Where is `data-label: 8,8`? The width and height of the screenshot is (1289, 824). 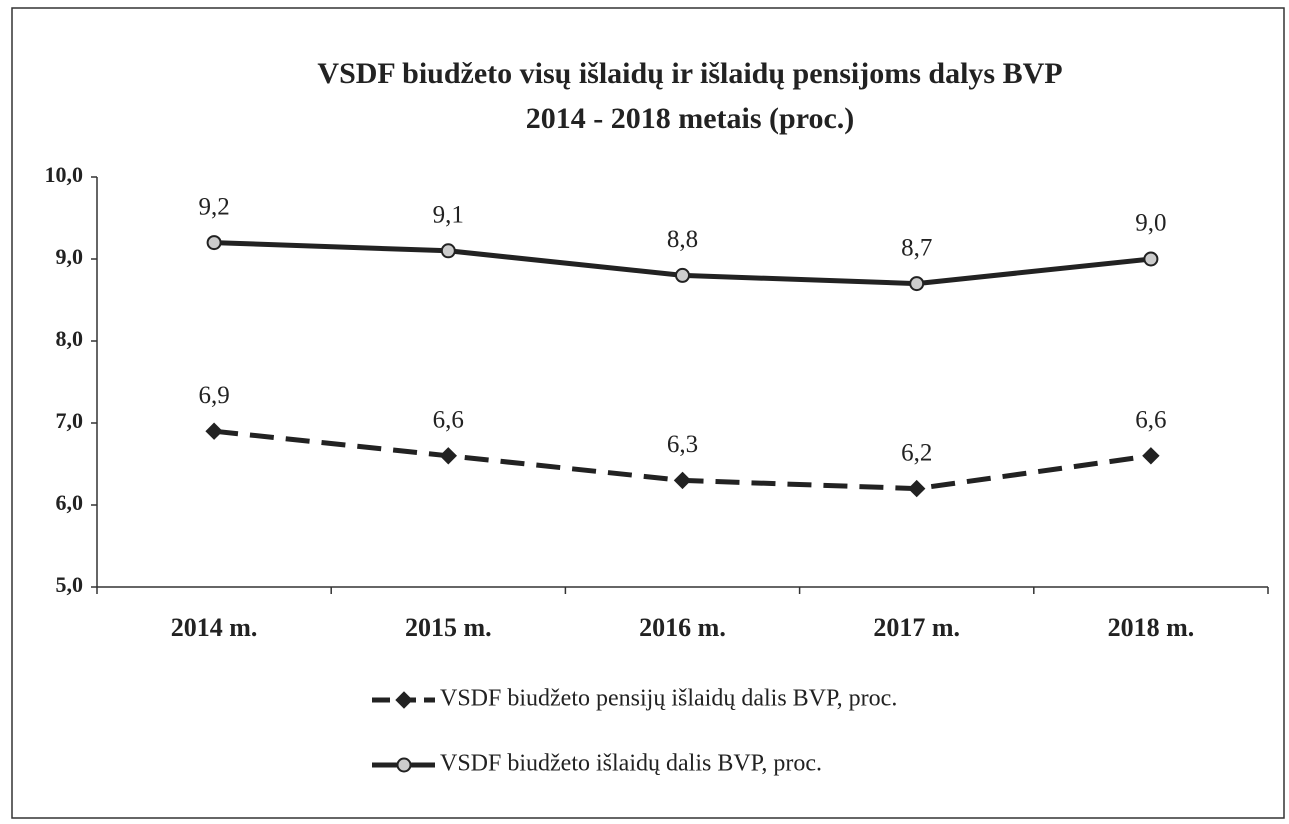
data-label: 8,8 is located at coordinates (682, 239).